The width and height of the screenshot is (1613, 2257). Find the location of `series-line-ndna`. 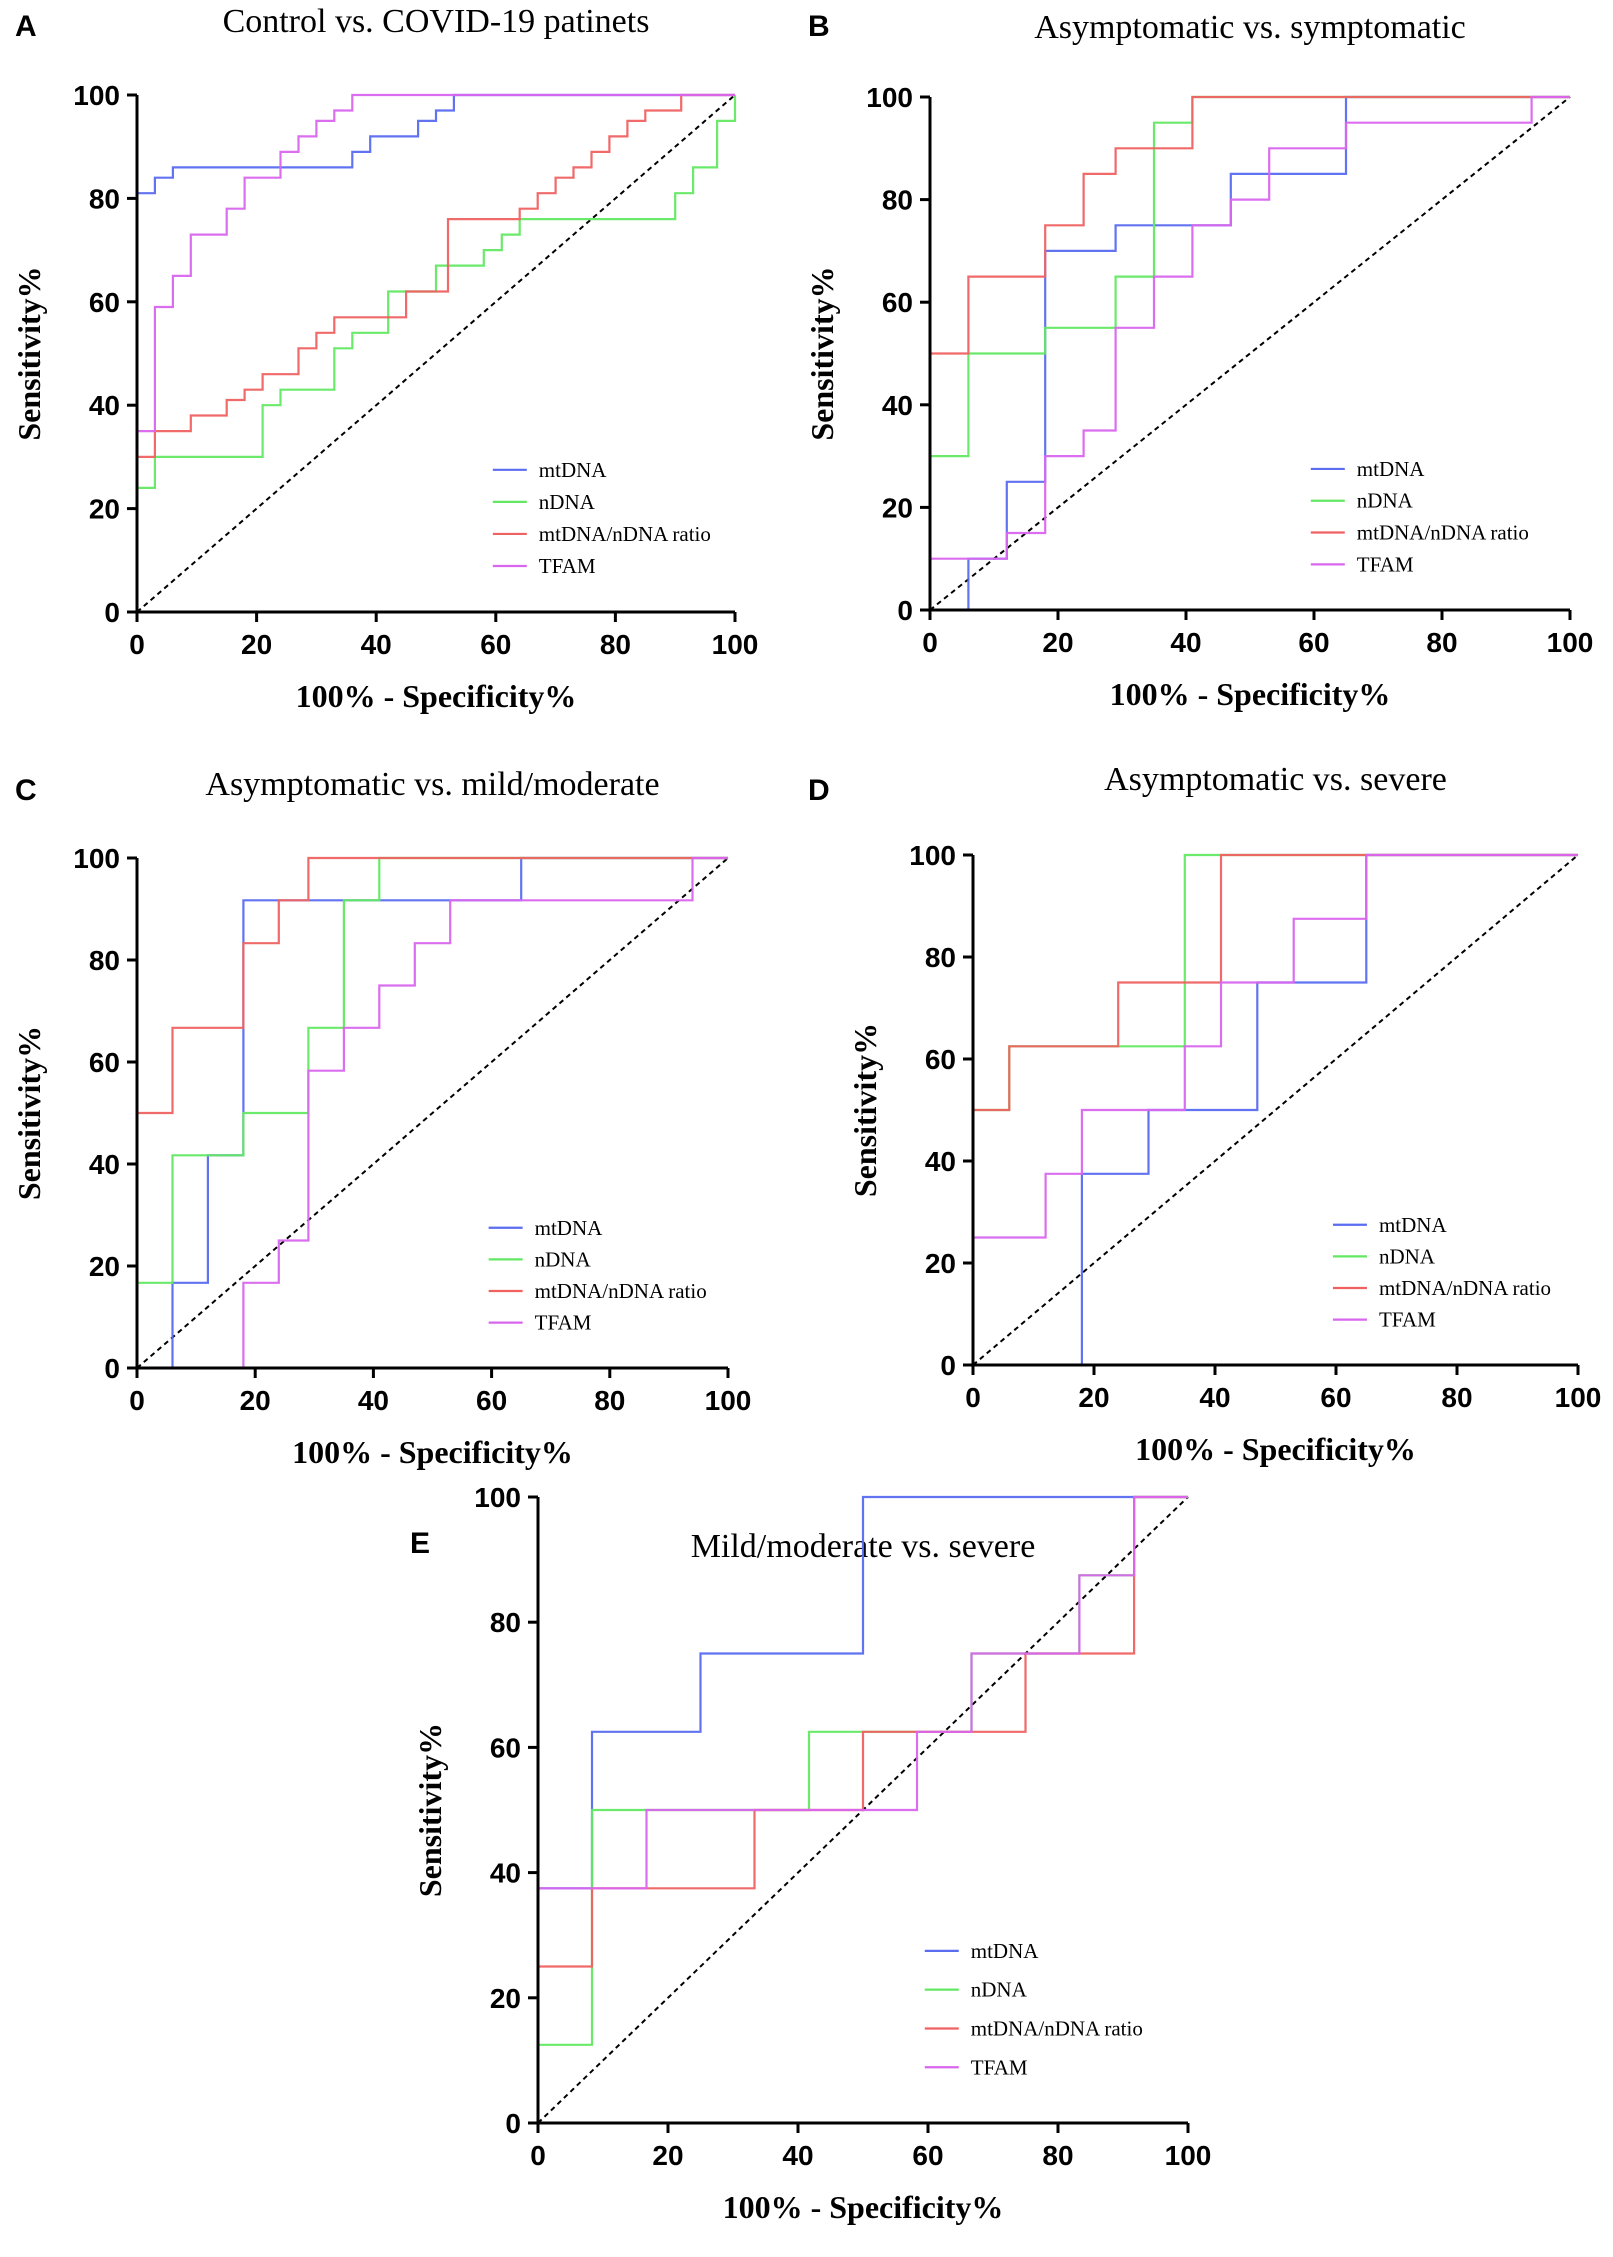

series-line-ndna is located at coordinates (436, 353).